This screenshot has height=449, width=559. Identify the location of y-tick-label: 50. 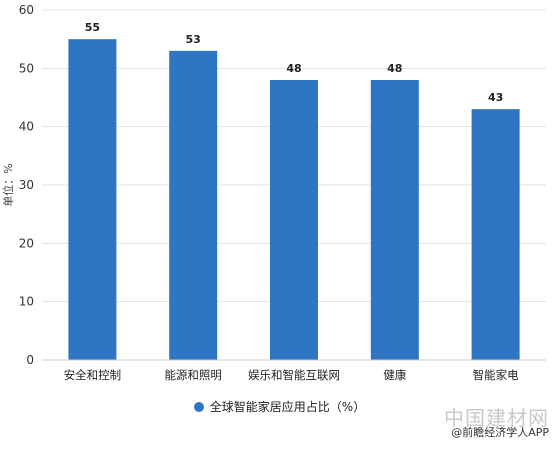
(26, 68).